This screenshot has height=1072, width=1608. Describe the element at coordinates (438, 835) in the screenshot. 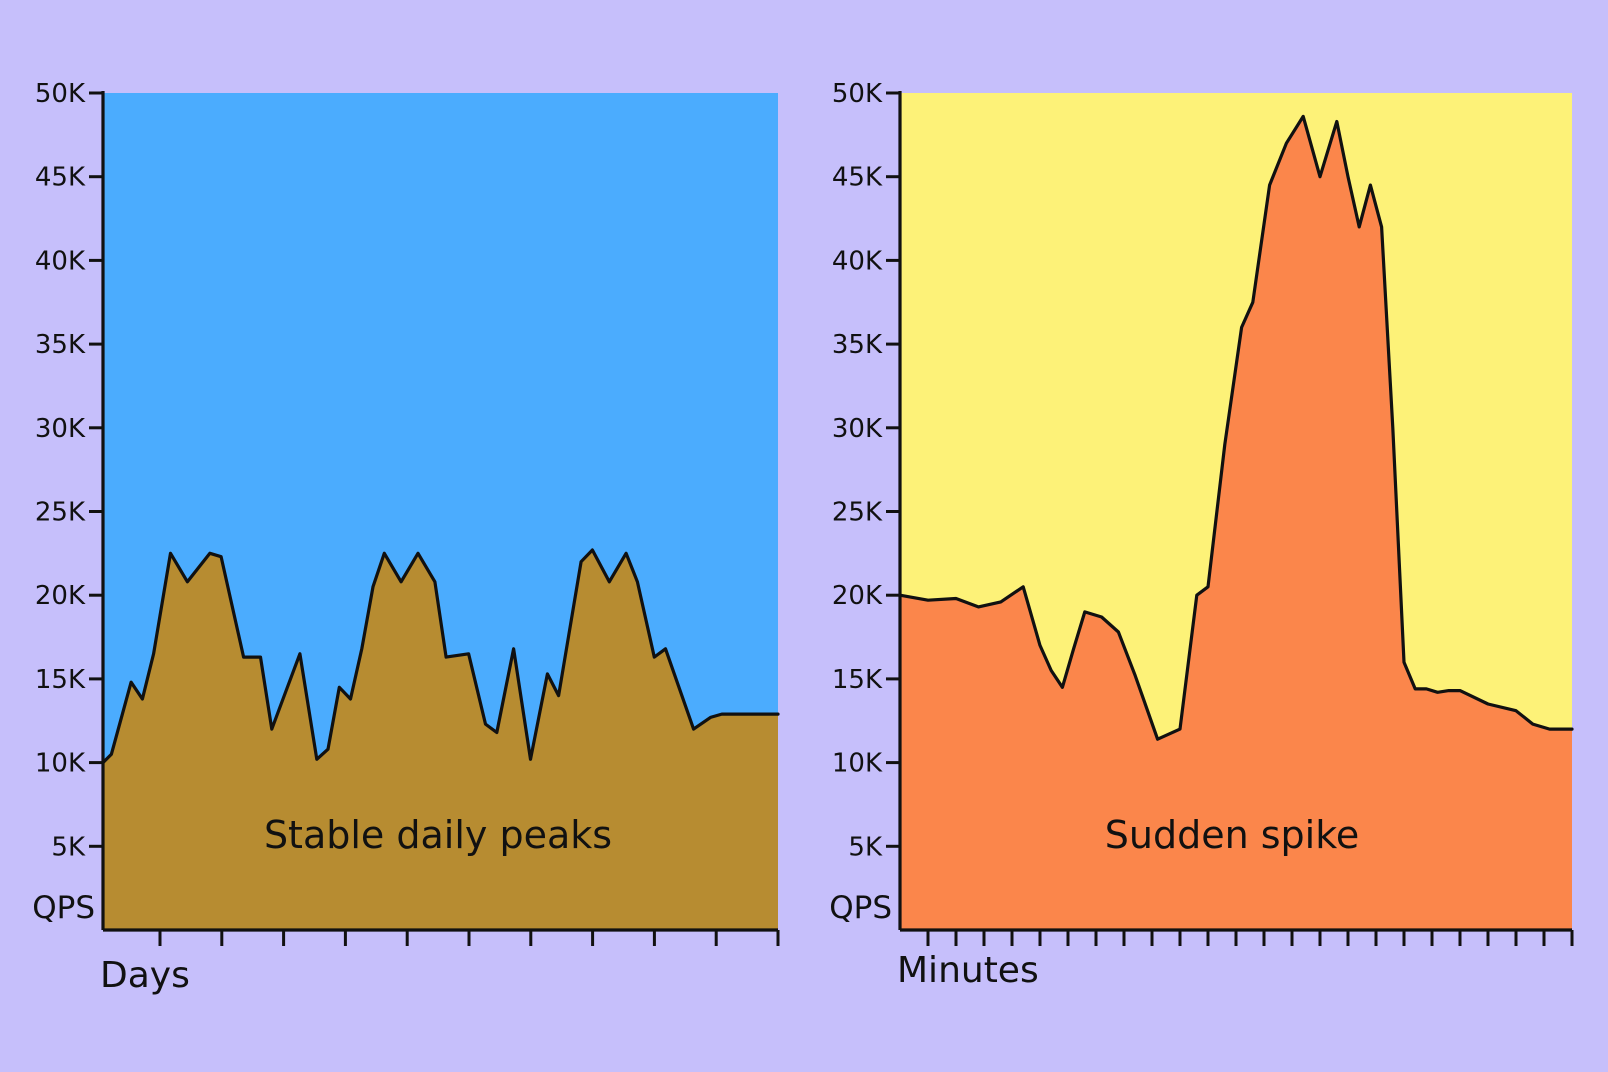

I see `left-annotation: Stable daily peaks` at that location.